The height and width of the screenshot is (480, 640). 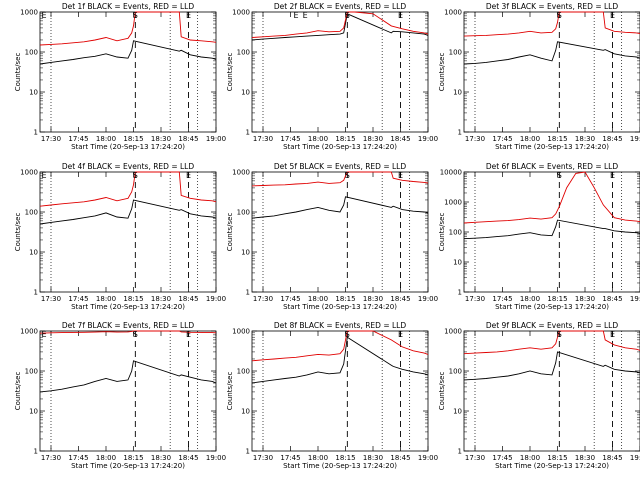 What do you see at coordinates (128, 6) in the screenshot?
I see `panel-title: Det 1f BLACK = Events, RED = LLD` at bounding box center [128, 6].